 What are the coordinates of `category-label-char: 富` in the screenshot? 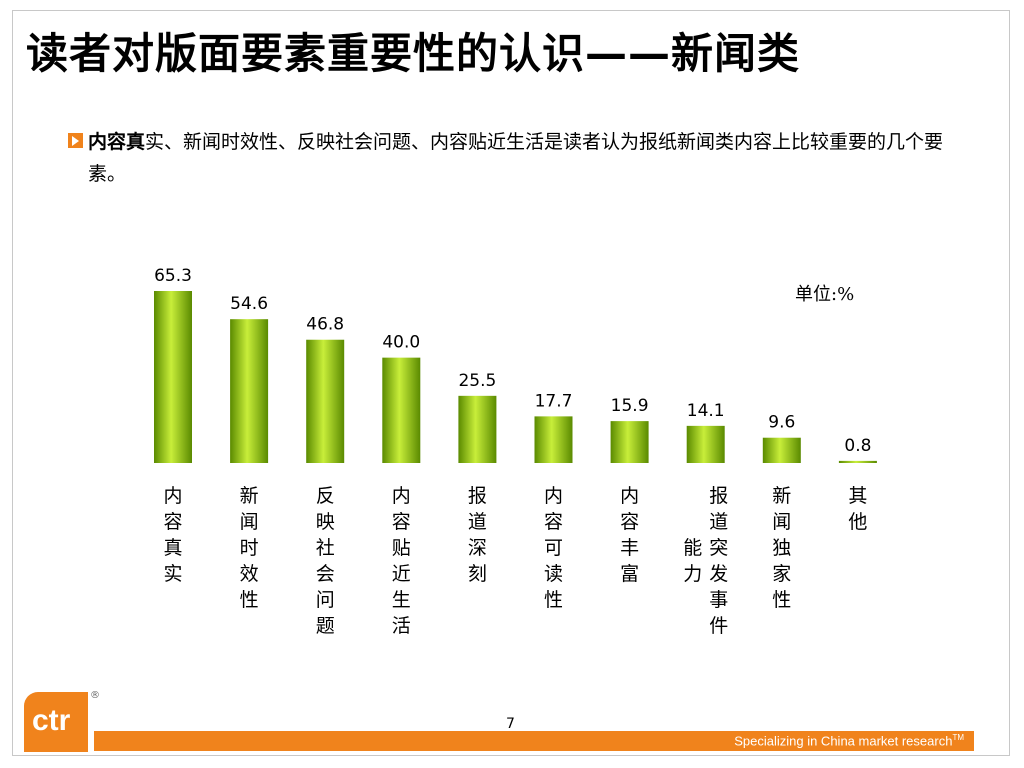 It's located at (629, 574).